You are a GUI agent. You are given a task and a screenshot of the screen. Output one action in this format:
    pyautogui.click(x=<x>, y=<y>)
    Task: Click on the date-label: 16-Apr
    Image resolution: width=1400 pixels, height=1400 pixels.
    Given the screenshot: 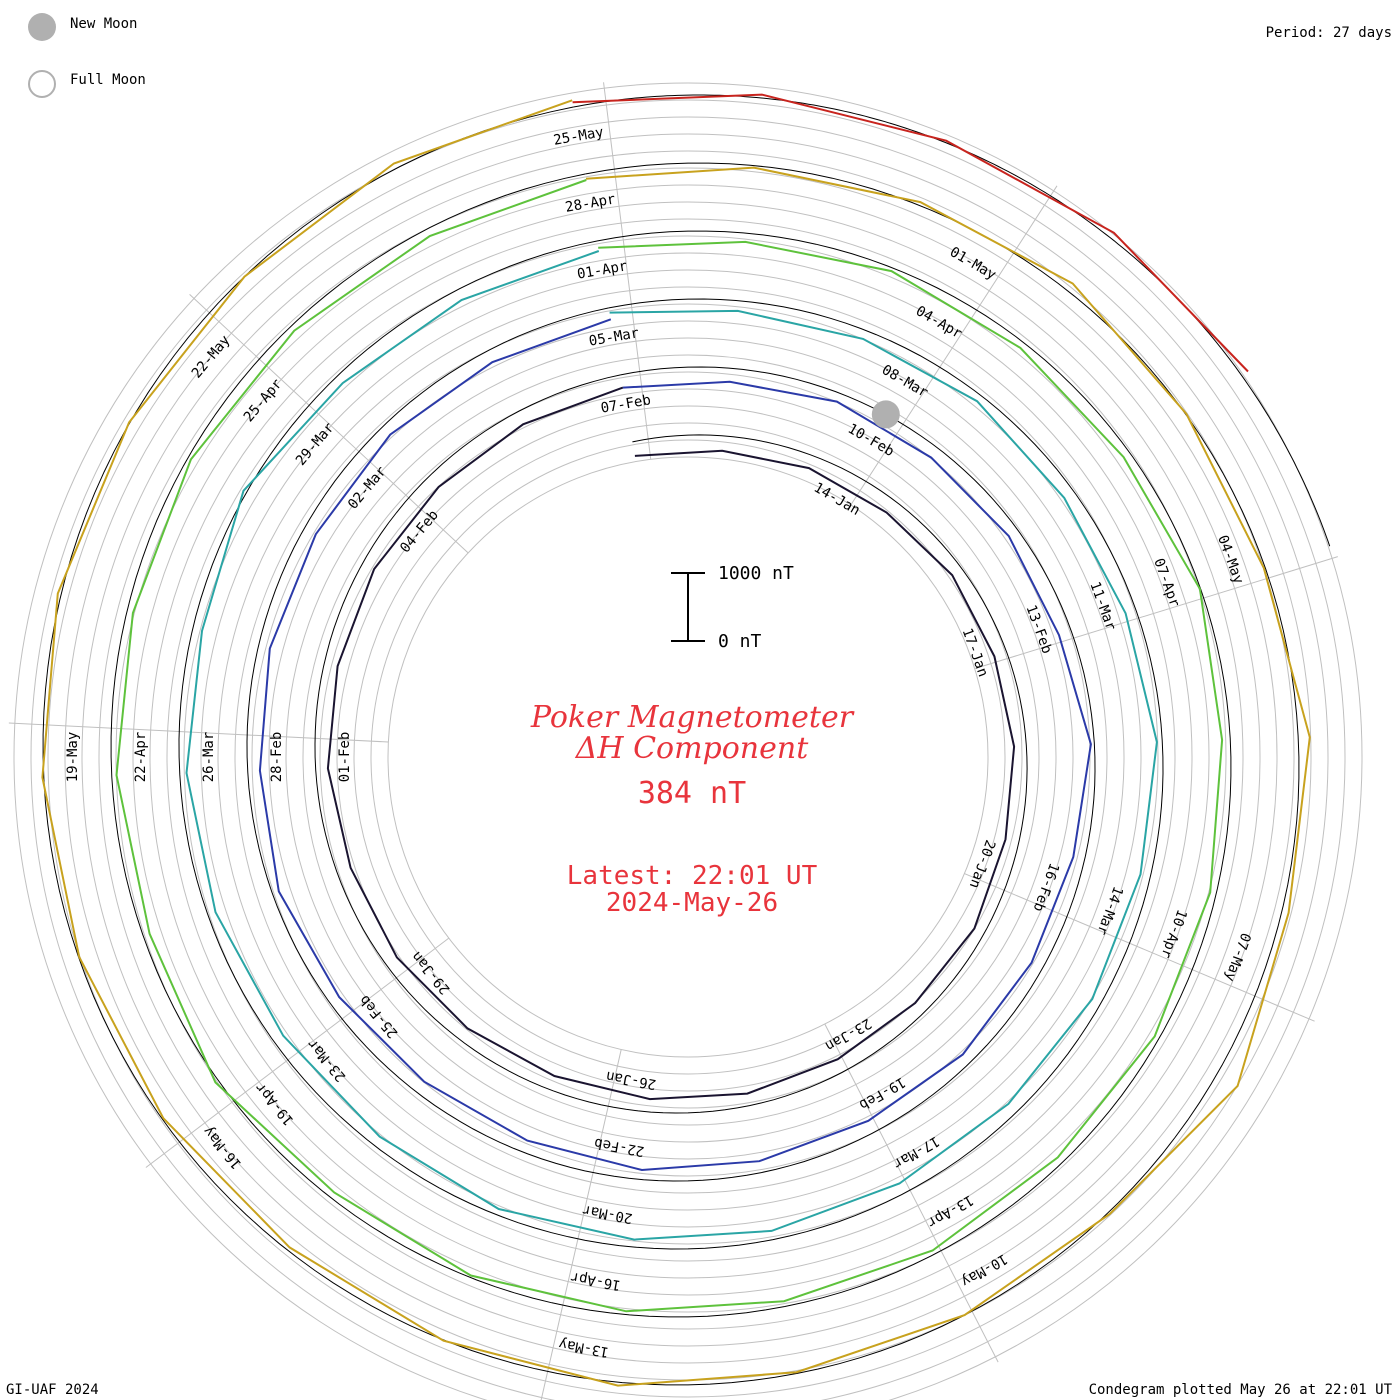 What is the action you would take?
    pyautogui.click(x=595, y=1280)
    